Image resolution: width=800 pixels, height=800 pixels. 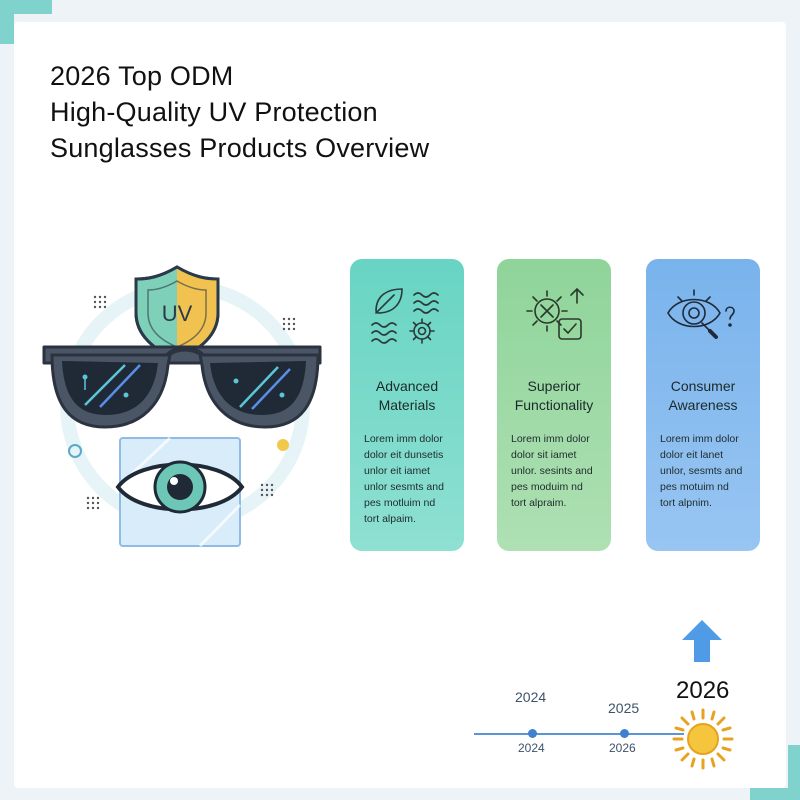 What do you see at coordinates (142, 76) in the screenshot?
I see `title-line: 2026 Top ODM` at bounding box center [142, 76].